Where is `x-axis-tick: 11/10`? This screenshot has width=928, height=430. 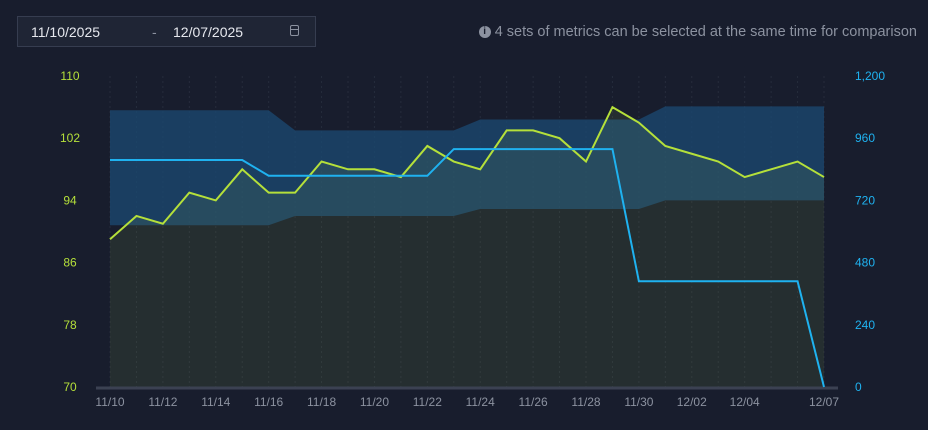 x-axis-tick: 11/10 is located at coordinates (109, 402).